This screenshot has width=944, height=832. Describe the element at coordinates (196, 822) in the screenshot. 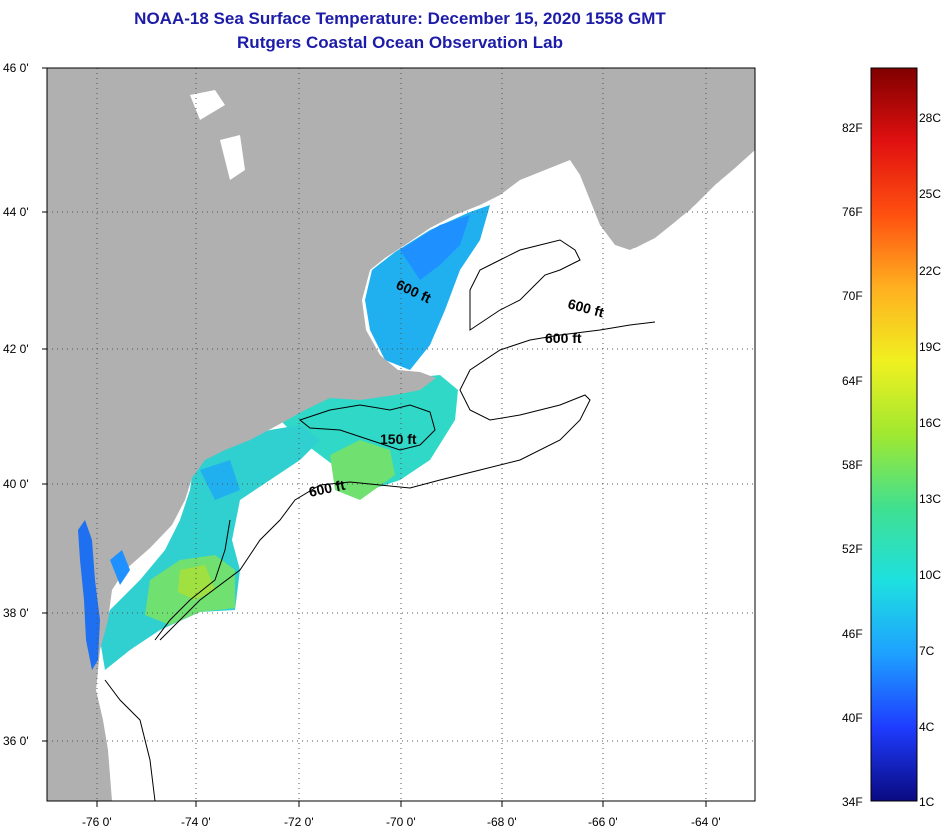

I see `lon-label: -74 0'` at that location.